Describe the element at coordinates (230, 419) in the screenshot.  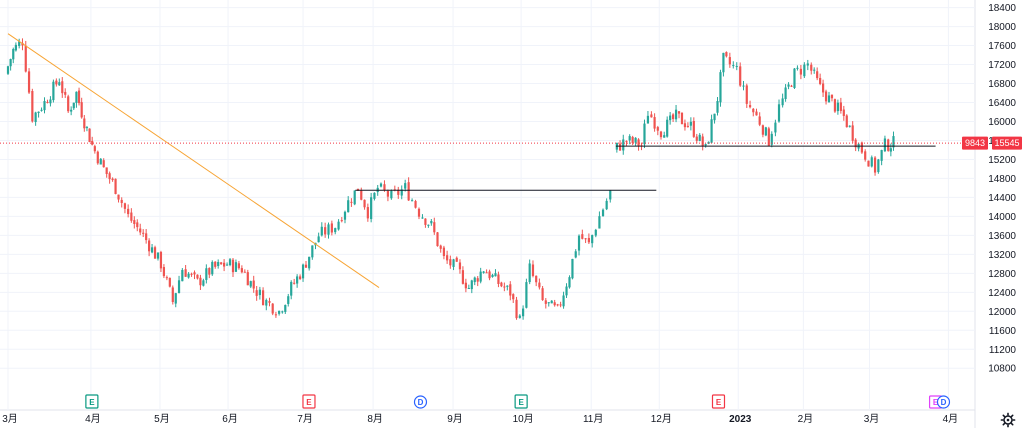
I see `time-tick-label: 6月` at that location.